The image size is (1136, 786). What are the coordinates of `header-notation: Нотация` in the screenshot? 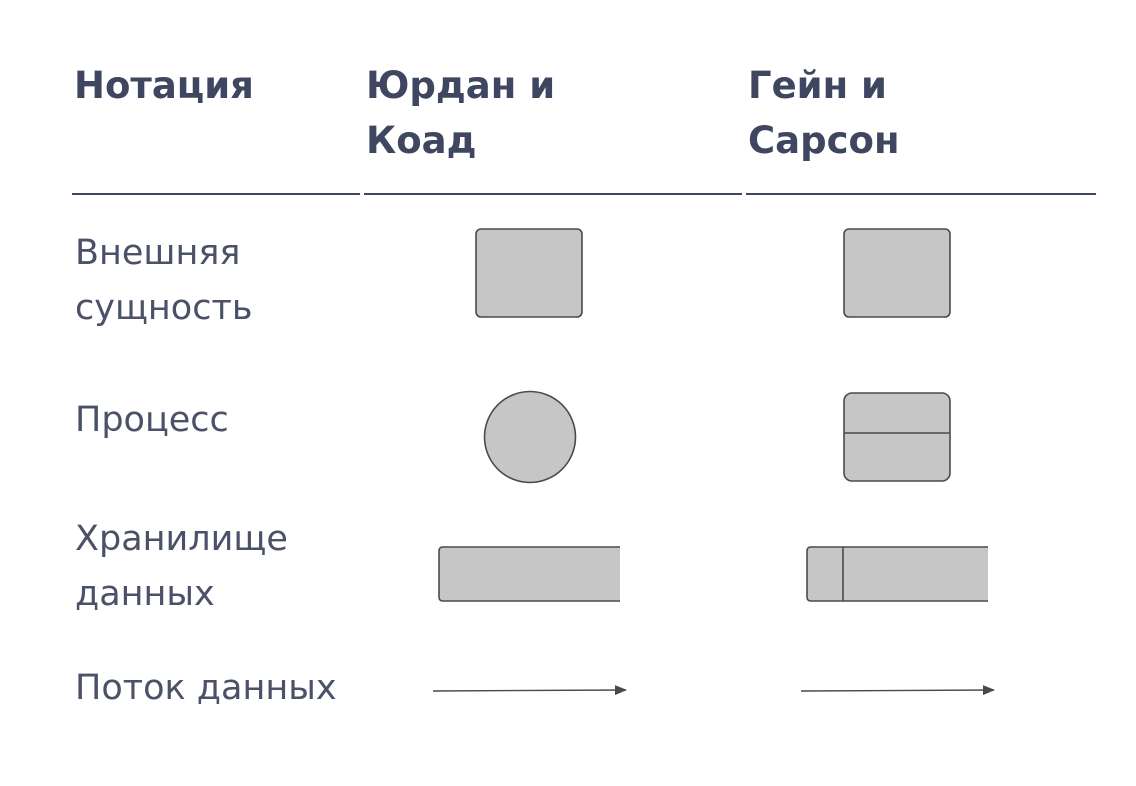 It's located at (164, 85).